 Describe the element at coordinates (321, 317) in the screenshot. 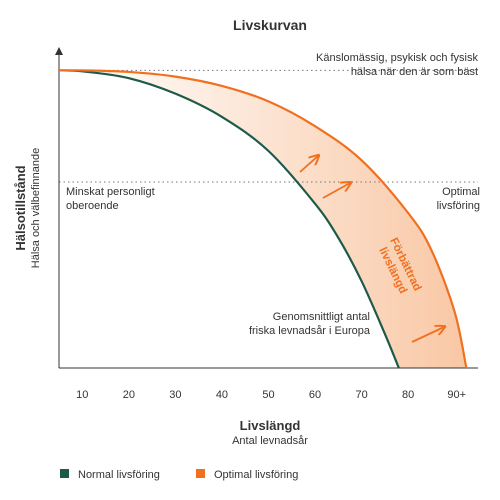

I see `annotation-healthy-years-line1: Genomsnittligt antal` at that location.